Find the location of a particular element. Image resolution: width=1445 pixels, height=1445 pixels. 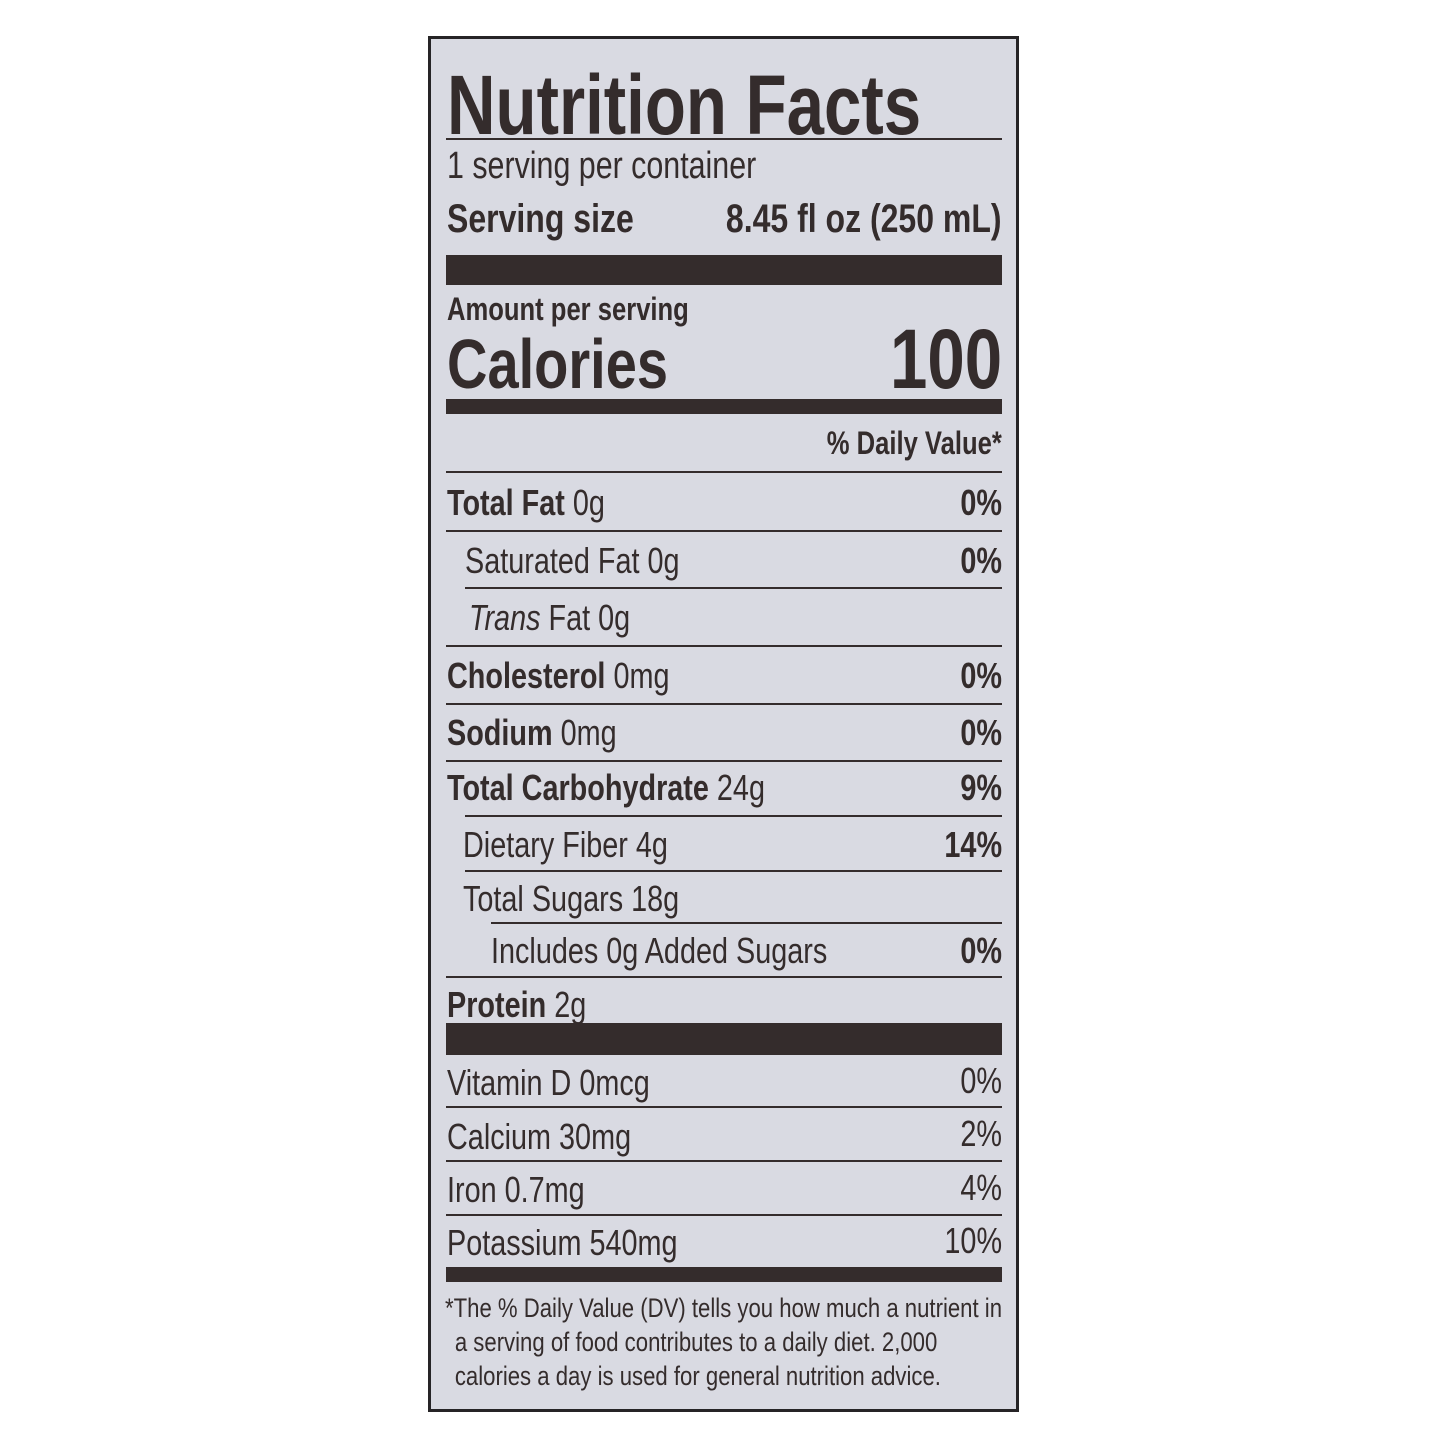

calories-label: Calories is located at coordinates (557, 364).